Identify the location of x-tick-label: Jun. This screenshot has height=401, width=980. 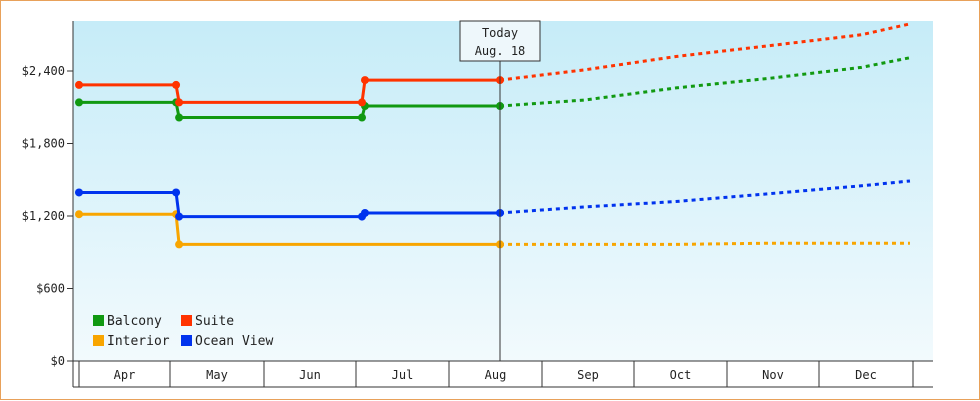
(310, 375).